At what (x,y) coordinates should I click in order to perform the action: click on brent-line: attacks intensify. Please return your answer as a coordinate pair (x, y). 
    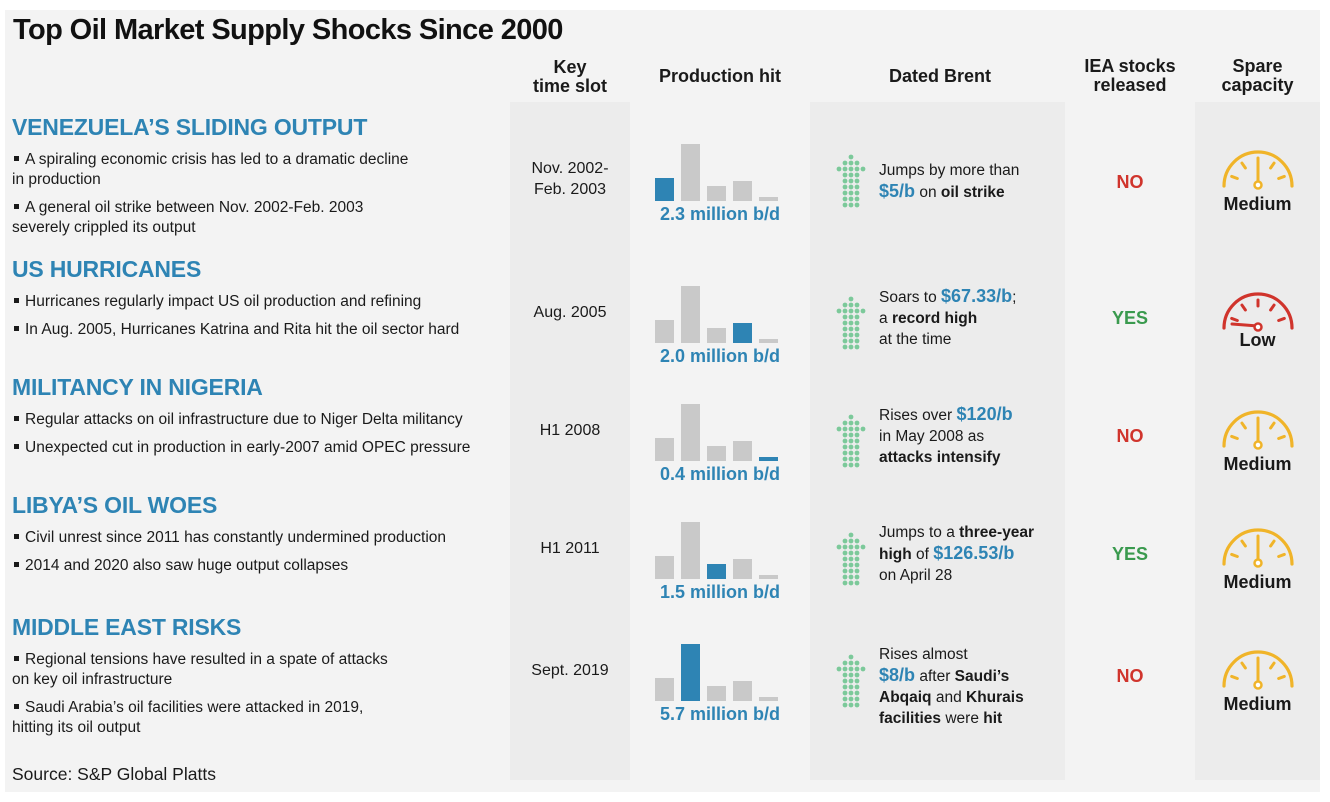
    Looking at the image, I should click on (946, 457).